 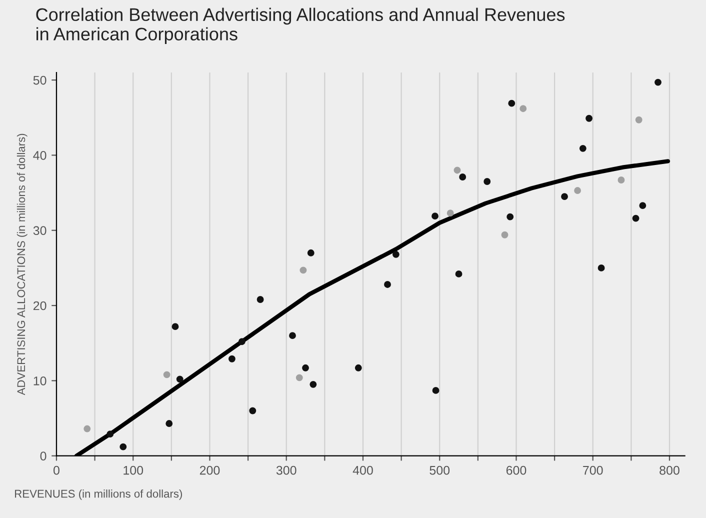 I want to click on y-tick-label: 10, so click(x=40, y=381).